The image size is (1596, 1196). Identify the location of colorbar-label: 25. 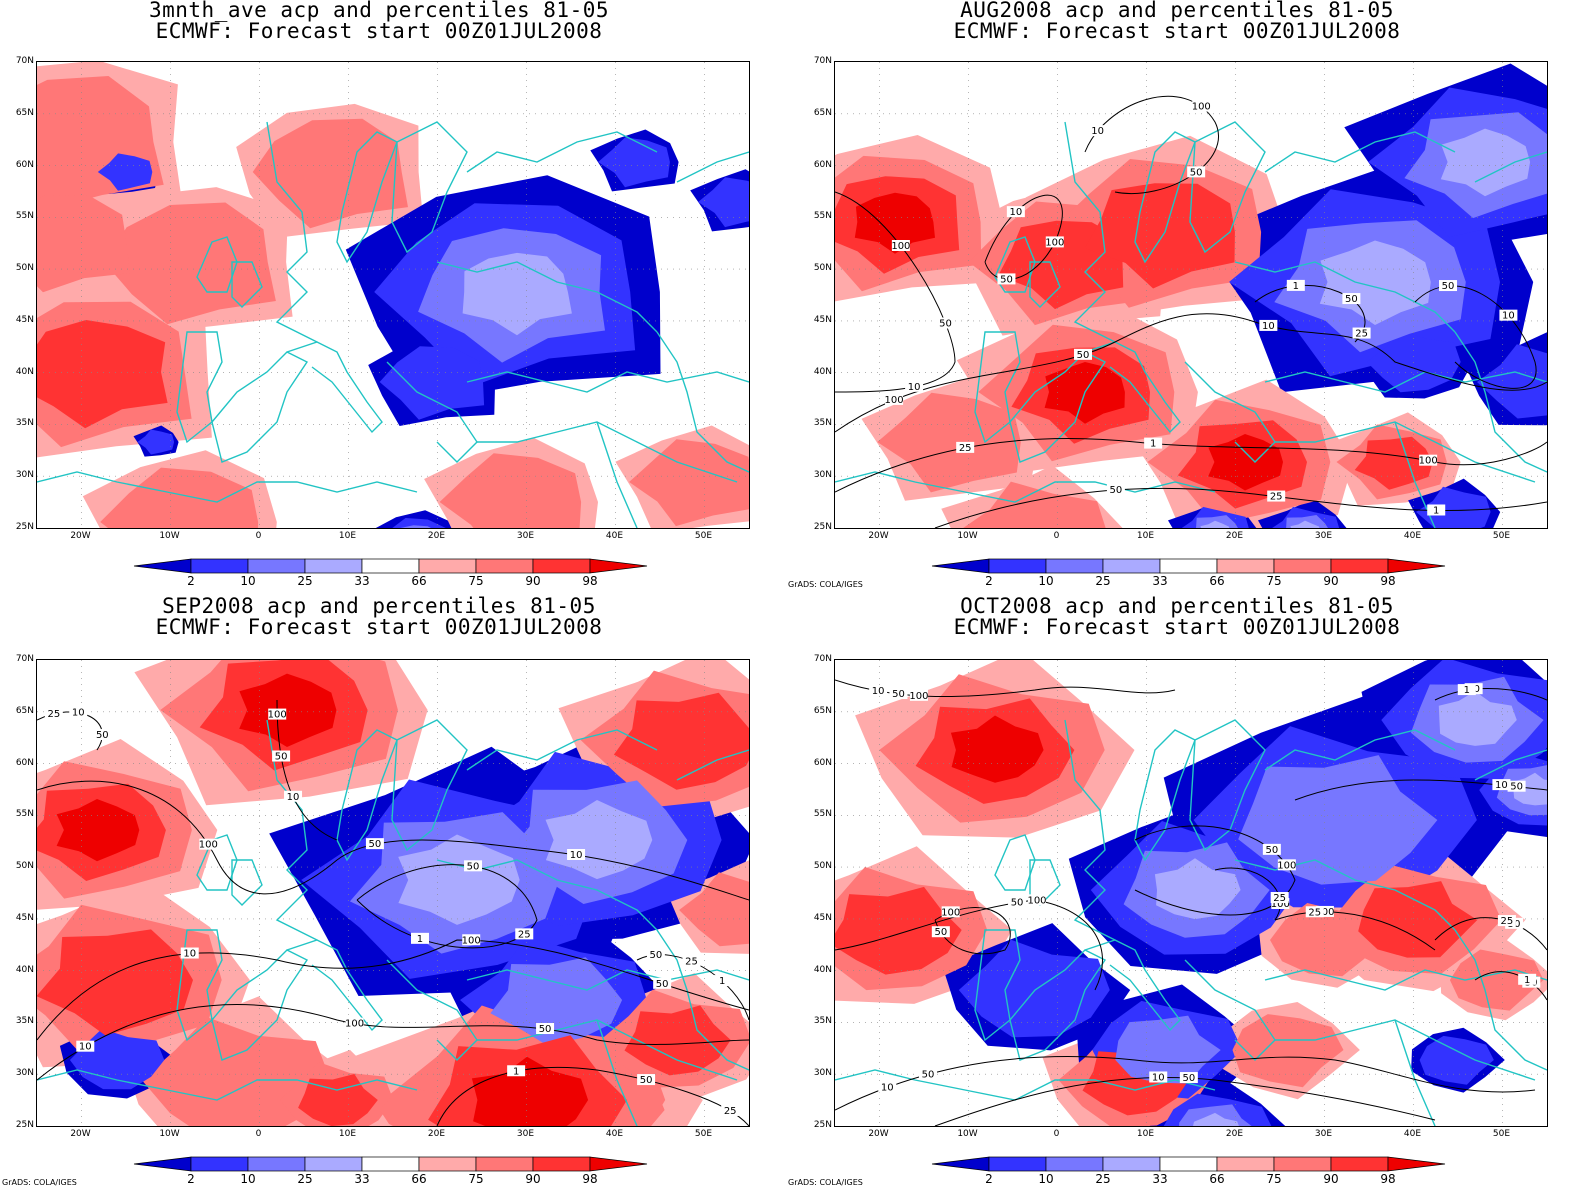
(305, 1179).